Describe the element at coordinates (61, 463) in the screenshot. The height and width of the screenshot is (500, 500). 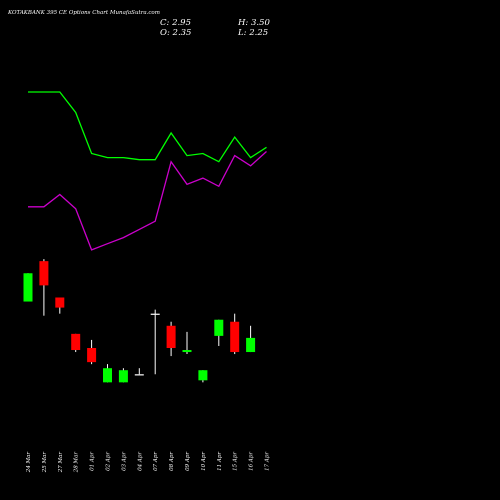
I see `x-tick-label: 27 Mar` at that location.